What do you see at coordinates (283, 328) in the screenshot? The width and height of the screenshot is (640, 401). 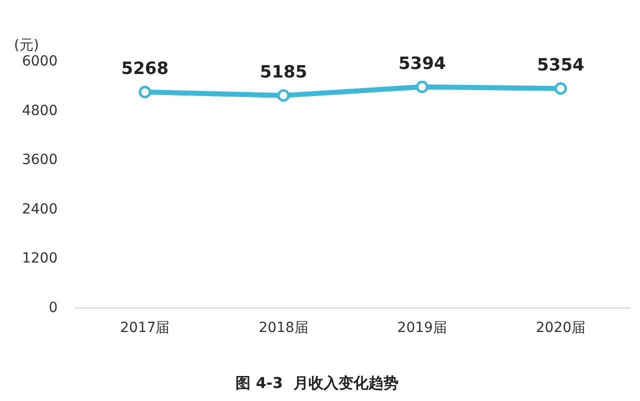 I see `x-tick-label: 2018届` at bounding box center [283, 328].